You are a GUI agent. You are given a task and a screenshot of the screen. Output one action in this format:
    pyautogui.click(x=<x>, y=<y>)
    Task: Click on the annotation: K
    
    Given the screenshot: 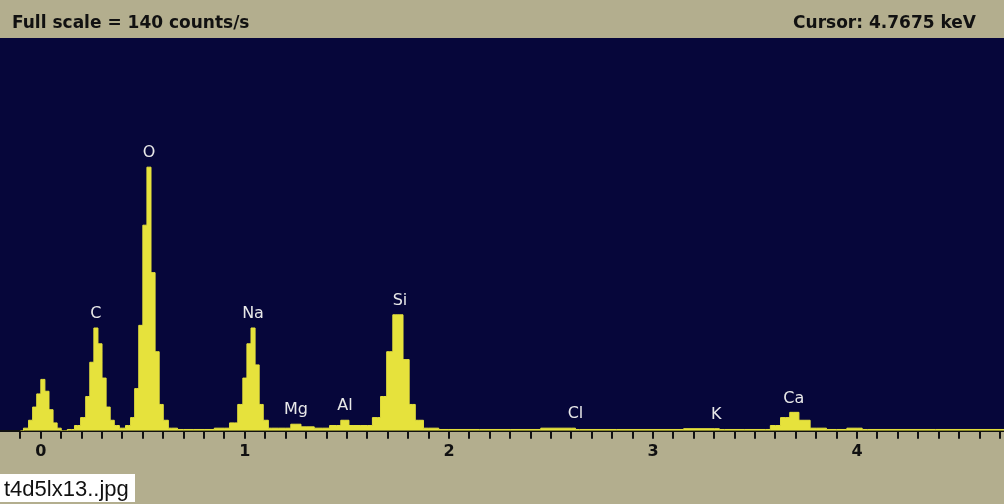 What is the action you would take?
    pyautogui.click(x=717, y=413)
    